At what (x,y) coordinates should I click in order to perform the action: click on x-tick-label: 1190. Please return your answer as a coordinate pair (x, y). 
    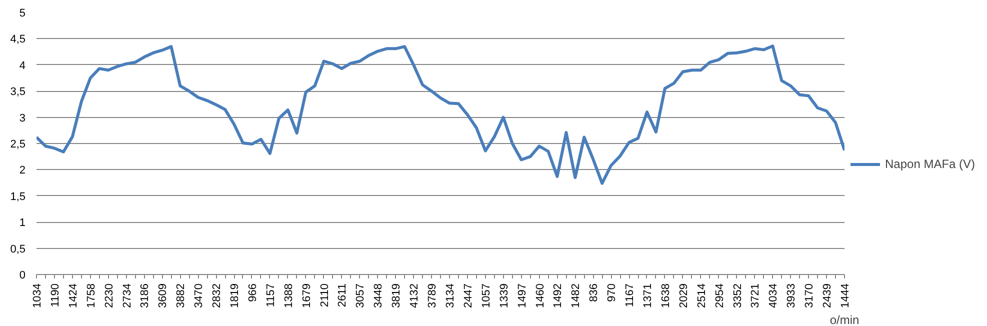
    Looking at the image, I should click on (55, 296).